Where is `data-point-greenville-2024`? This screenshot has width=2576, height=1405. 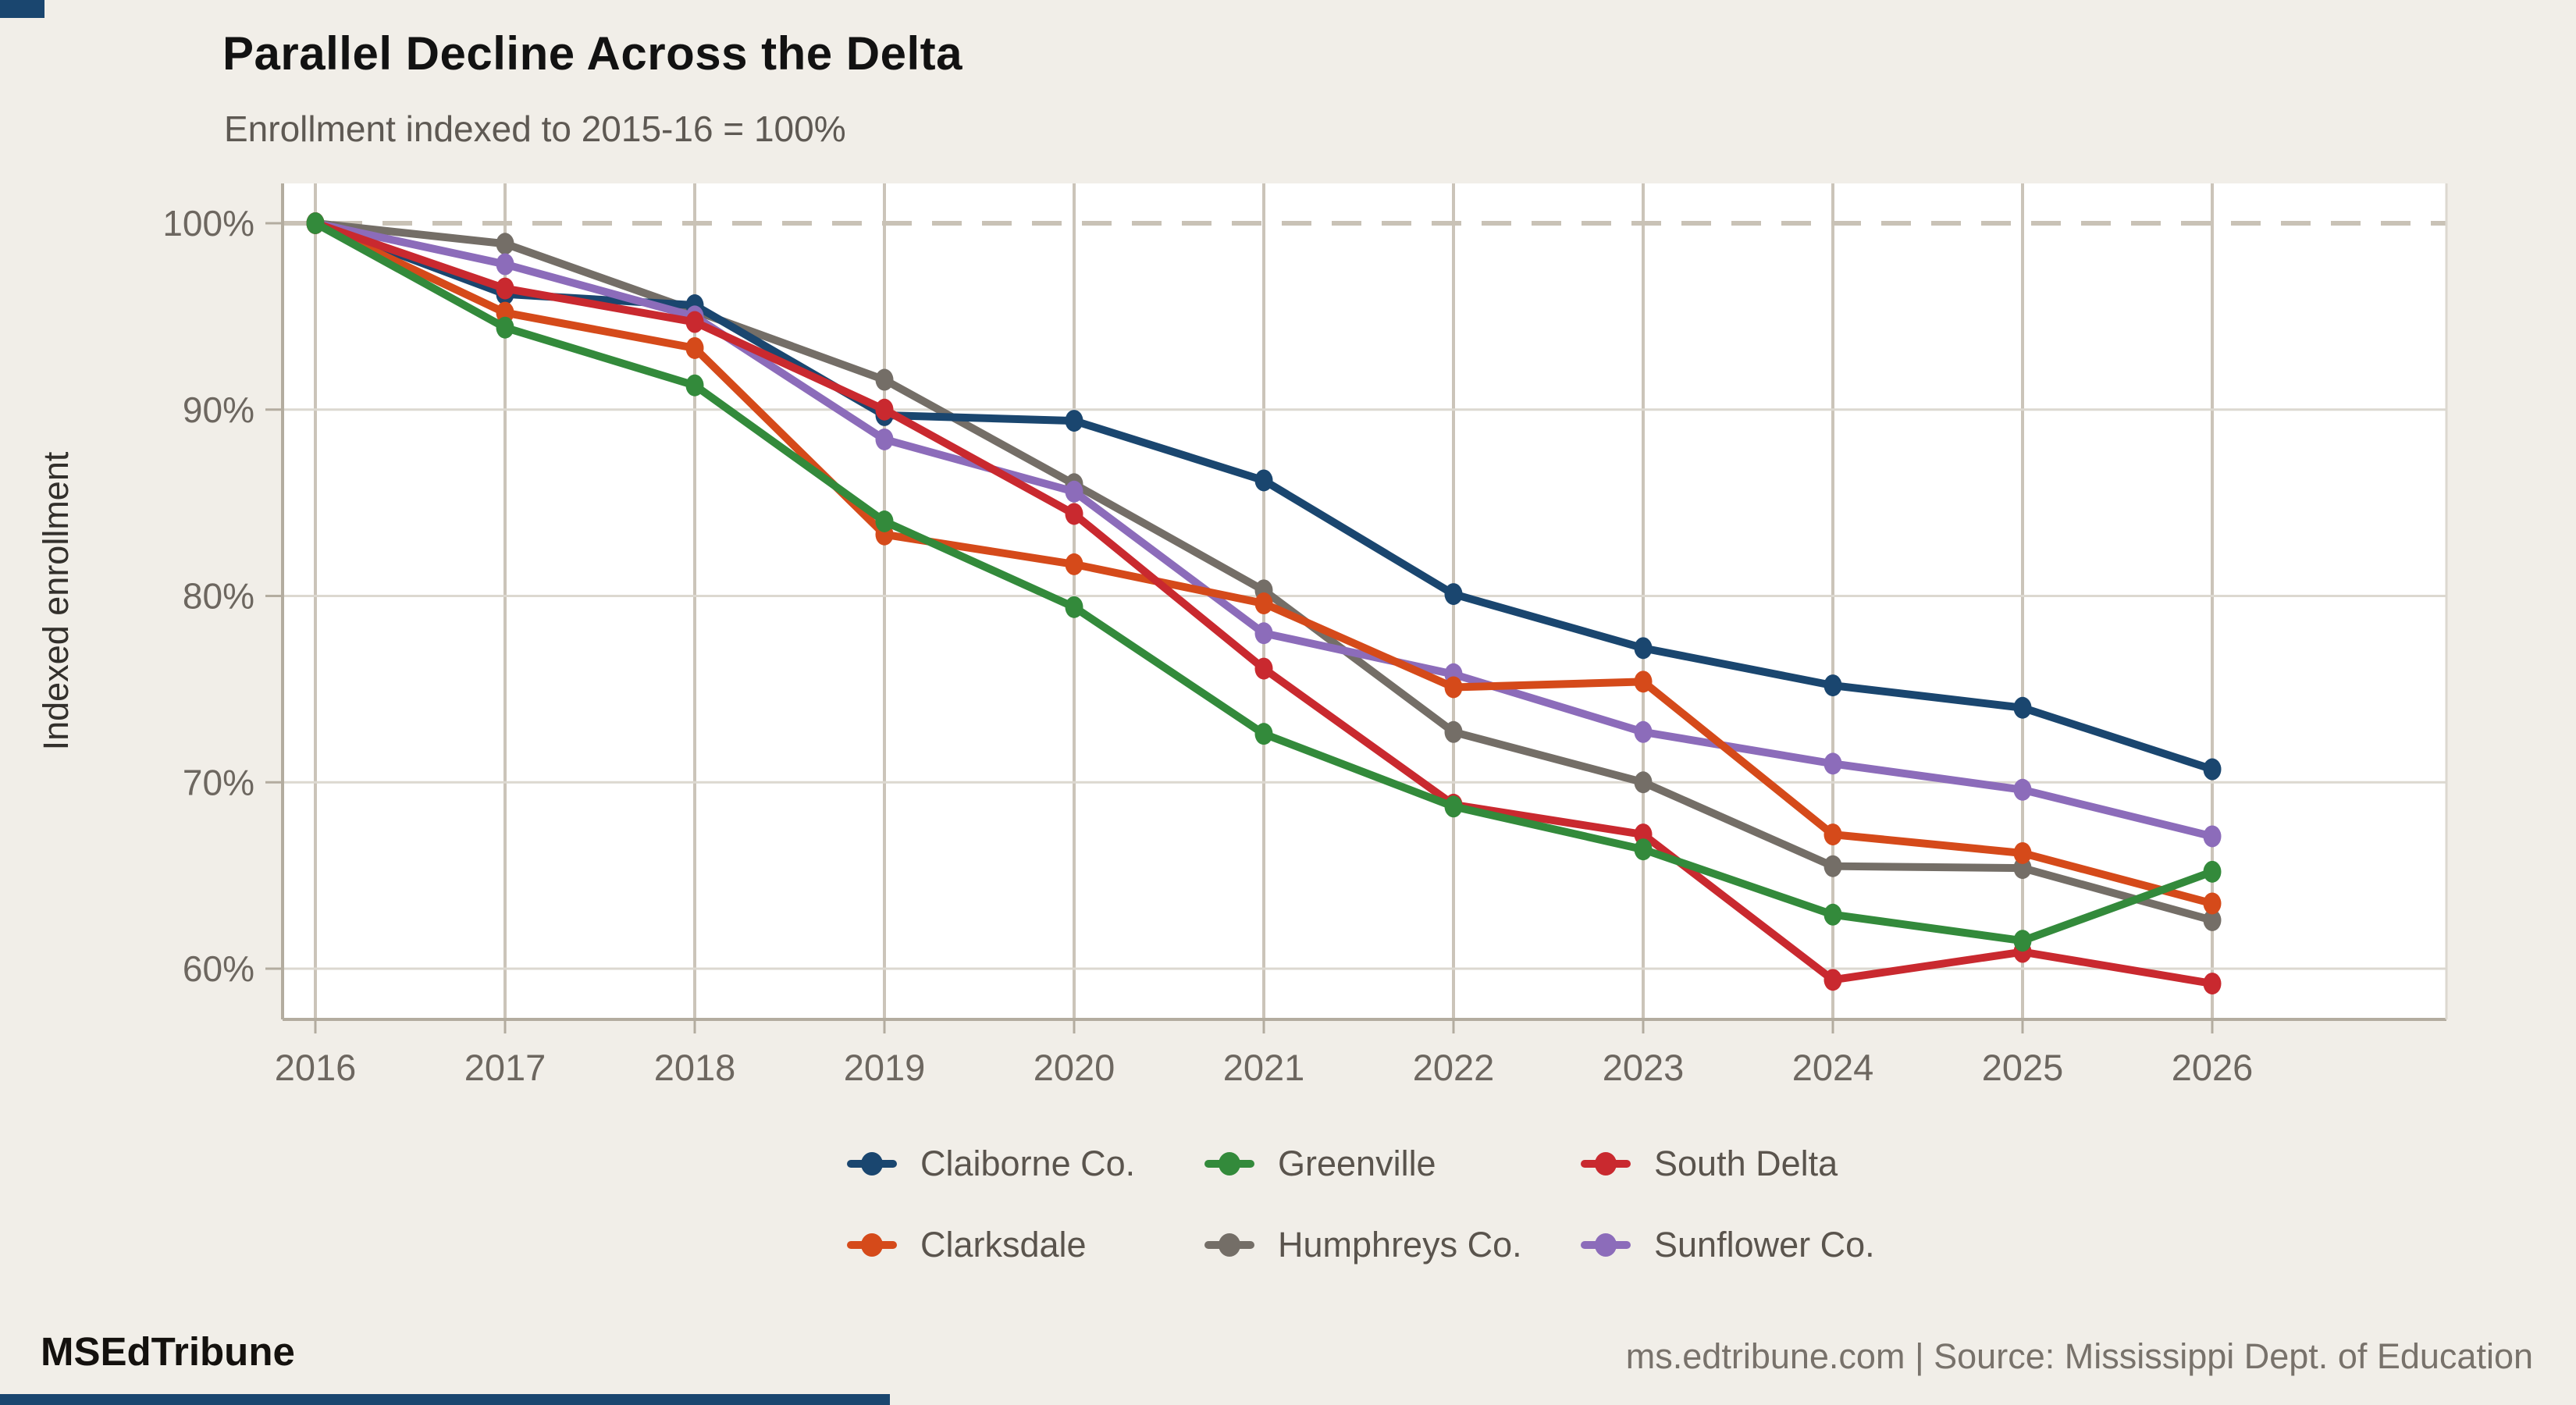
data-point-greenville-2024 is located at coordinates (1832, 914).